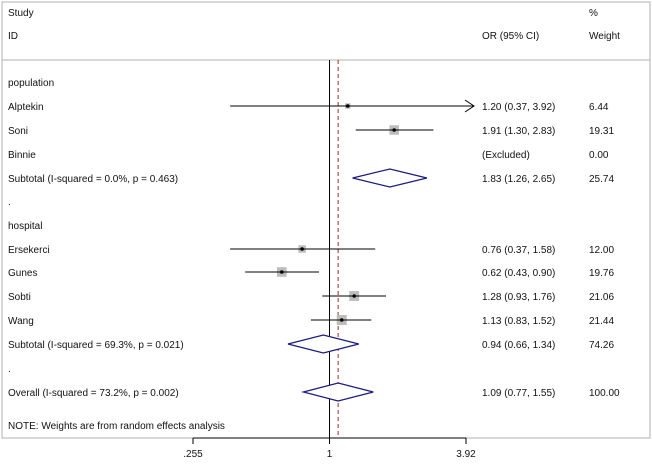 This screenshot has height=465, width=652. Describe the element at coordinates (601, 250) in the screenshot. I see `weight-ersekerci: 12.00` at that location.